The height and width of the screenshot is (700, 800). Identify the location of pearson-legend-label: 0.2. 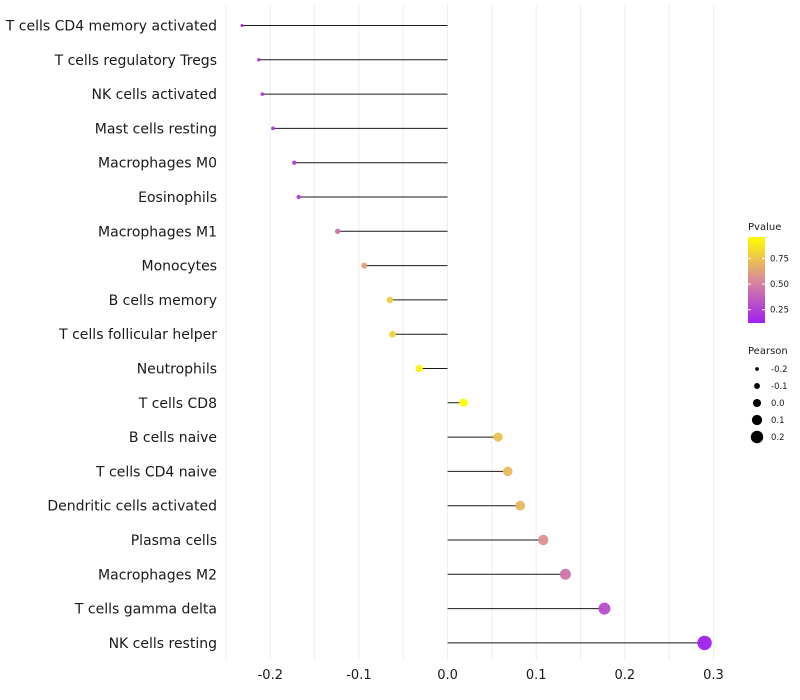
(778, 438).